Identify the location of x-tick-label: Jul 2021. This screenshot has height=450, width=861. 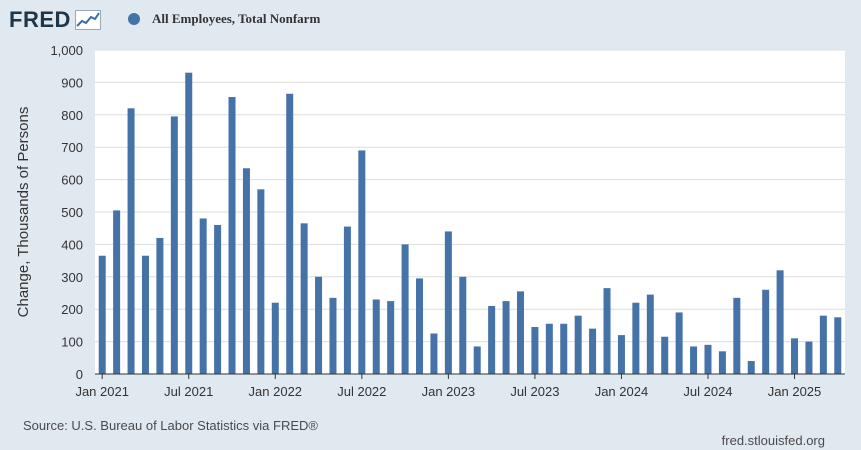
(188, 391).